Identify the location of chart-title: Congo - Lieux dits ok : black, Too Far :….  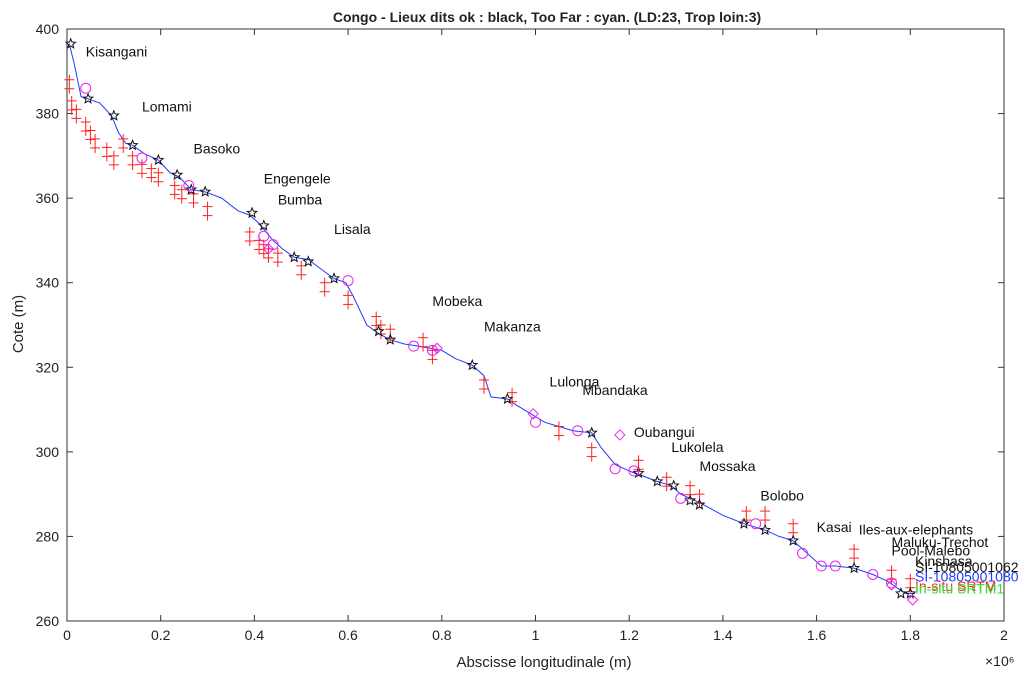
(547, 17).